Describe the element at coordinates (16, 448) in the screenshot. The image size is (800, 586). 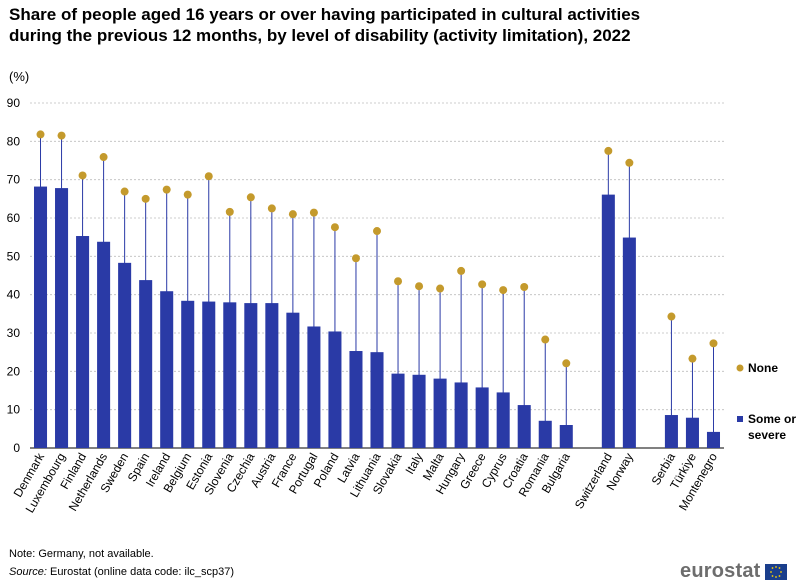
I see `y-tick-label: 0` at that location.